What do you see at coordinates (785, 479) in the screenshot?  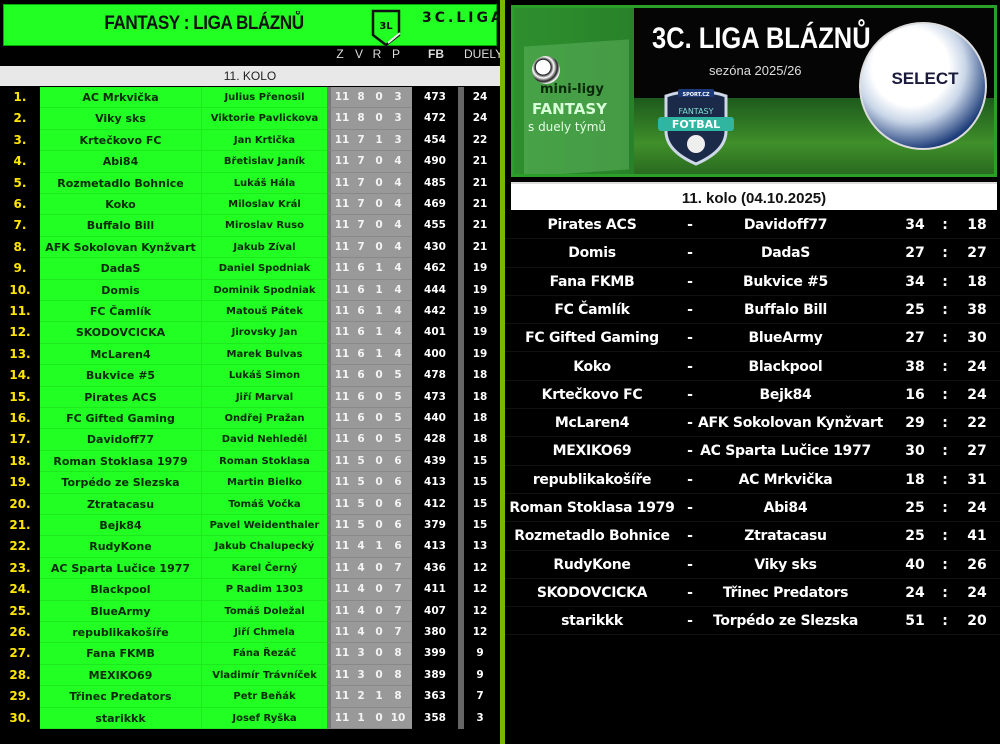 I see `away-team: AC Mrkvička` at bounding box center [785, 479].